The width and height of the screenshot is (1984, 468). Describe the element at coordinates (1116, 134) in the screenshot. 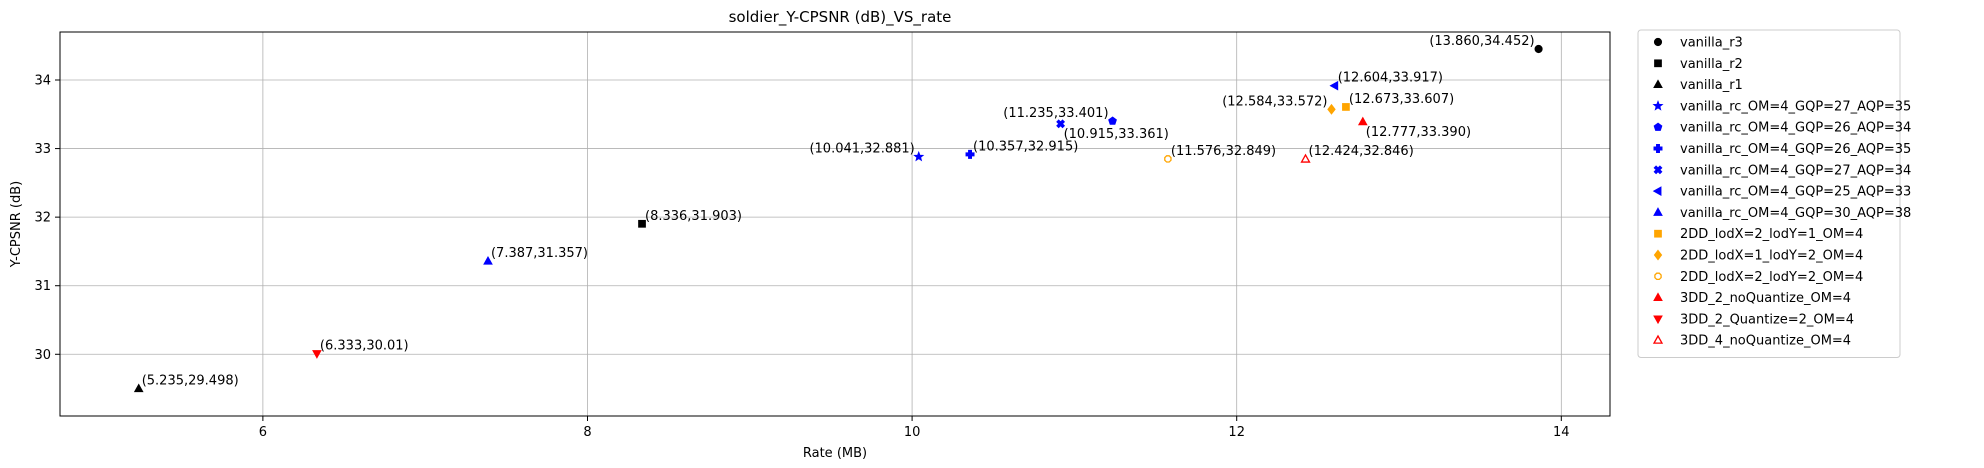

I see `data-label: (10.915,33.361)` at that location.